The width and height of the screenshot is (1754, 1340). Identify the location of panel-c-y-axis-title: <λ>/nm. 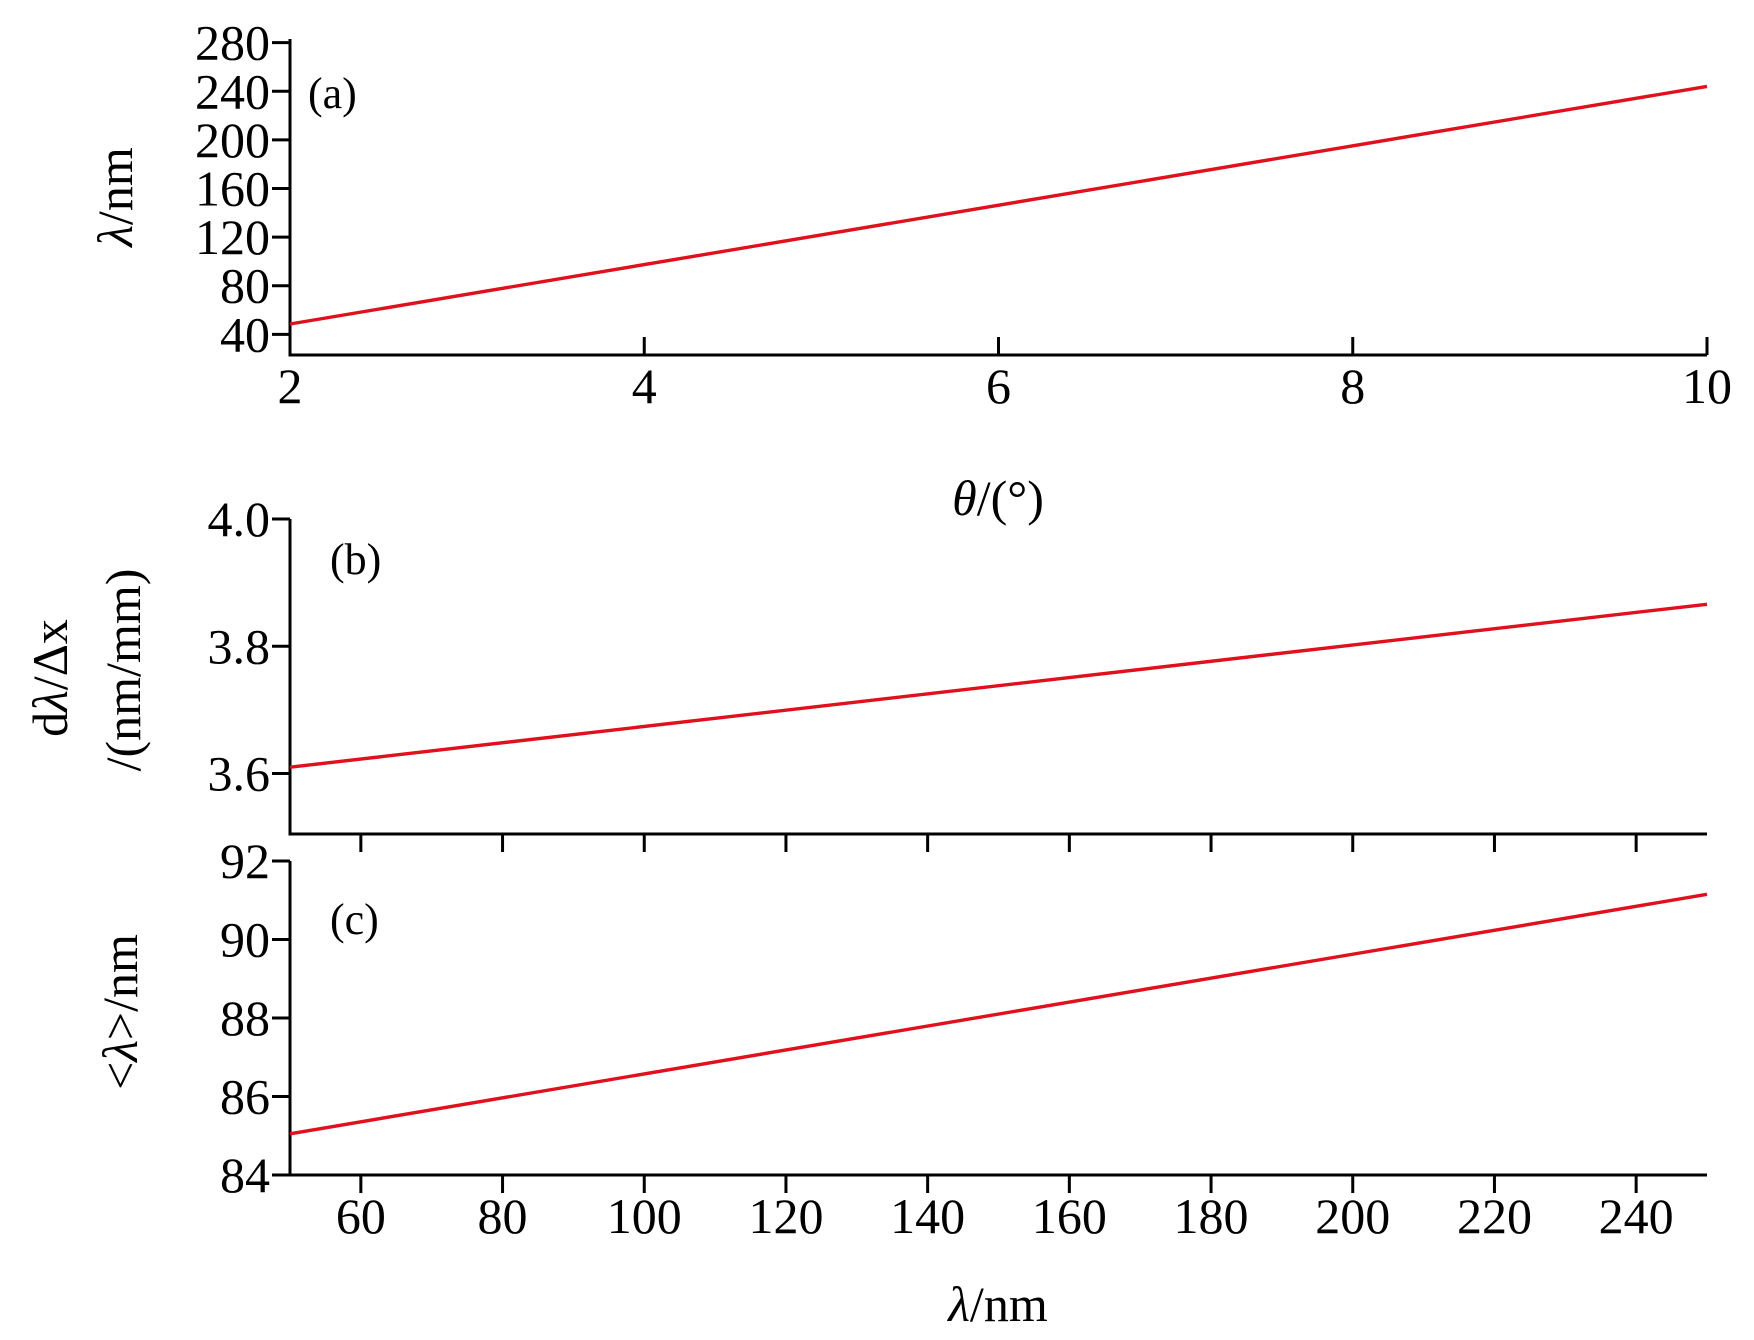
(120, 1012).